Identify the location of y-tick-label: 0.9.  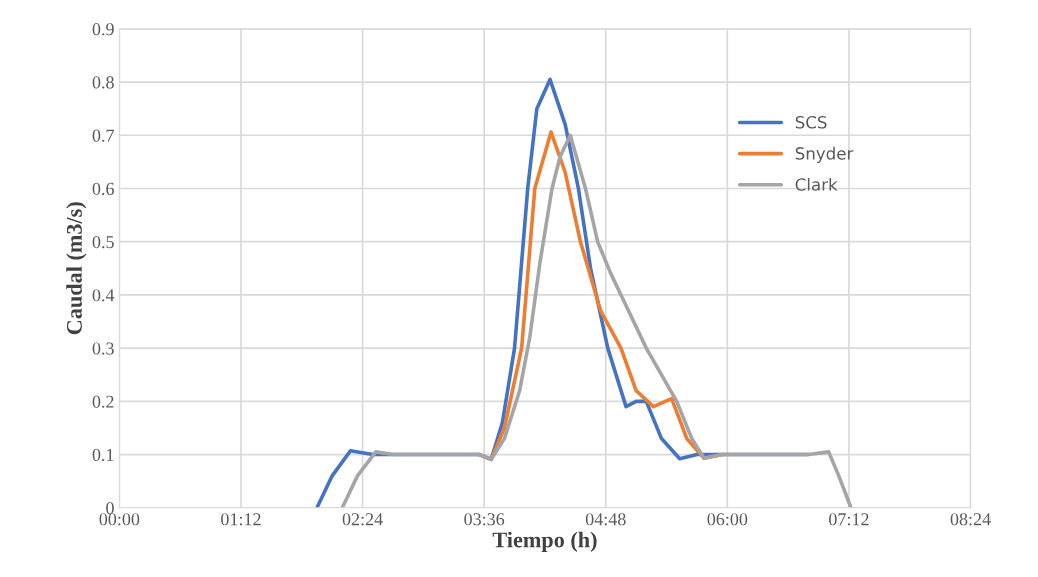
(103, 29).